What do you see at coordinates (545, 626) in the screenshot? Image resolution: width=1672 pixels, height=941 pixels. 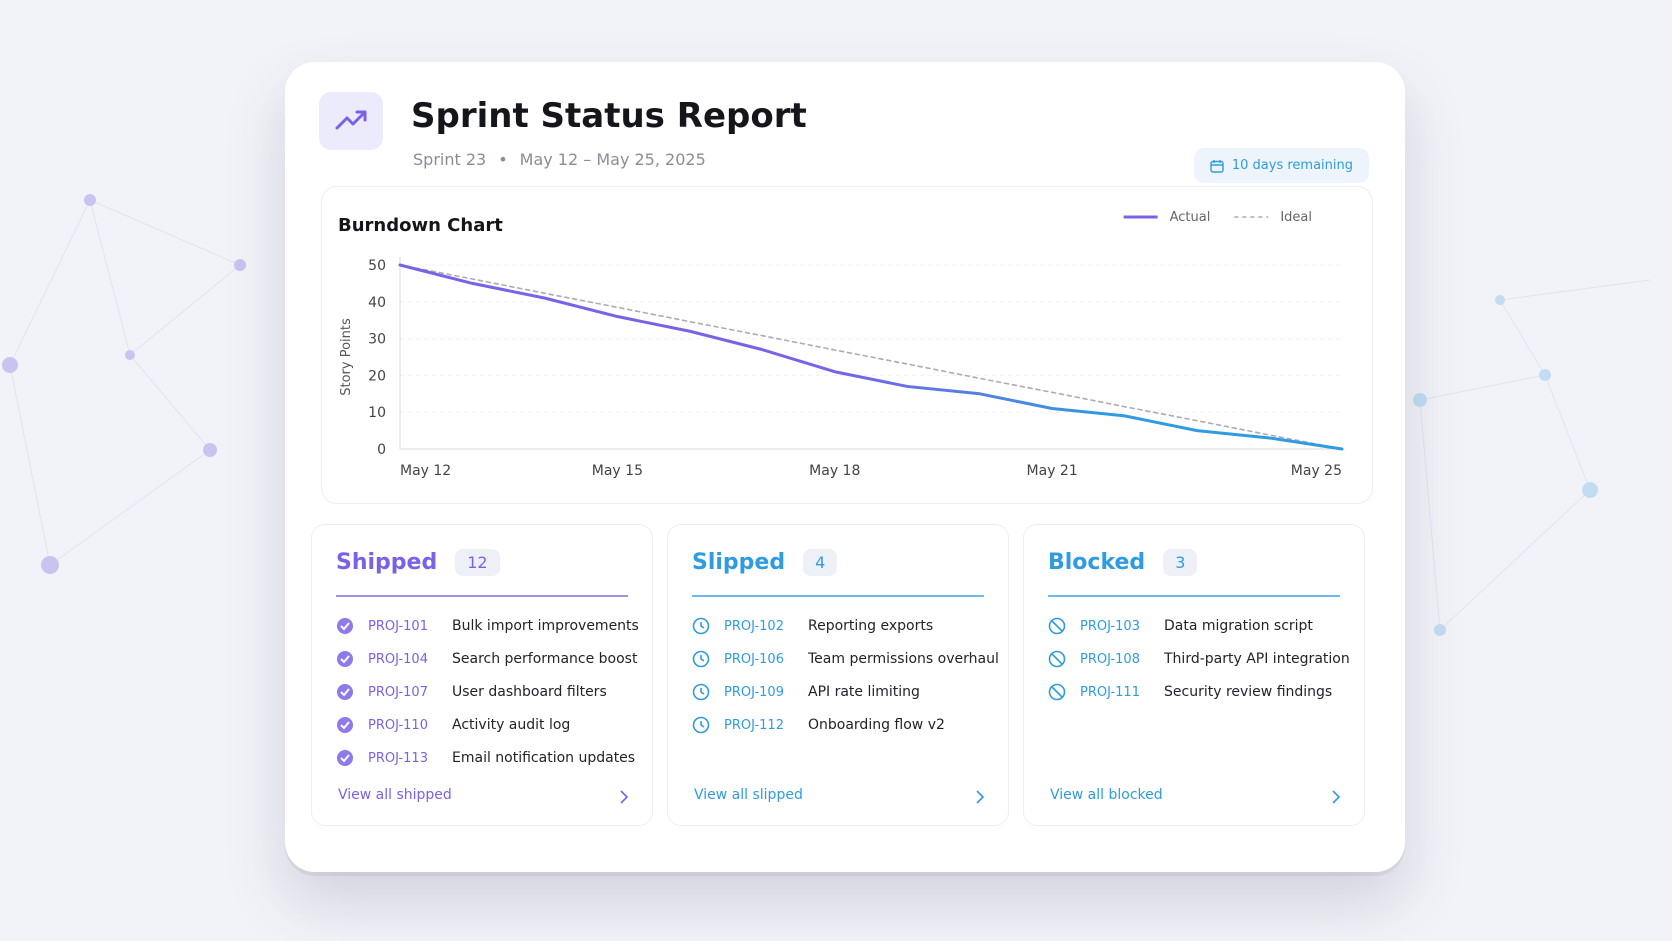 I see `item-name: Bulk import improvements` at bounding box center [545, 626].